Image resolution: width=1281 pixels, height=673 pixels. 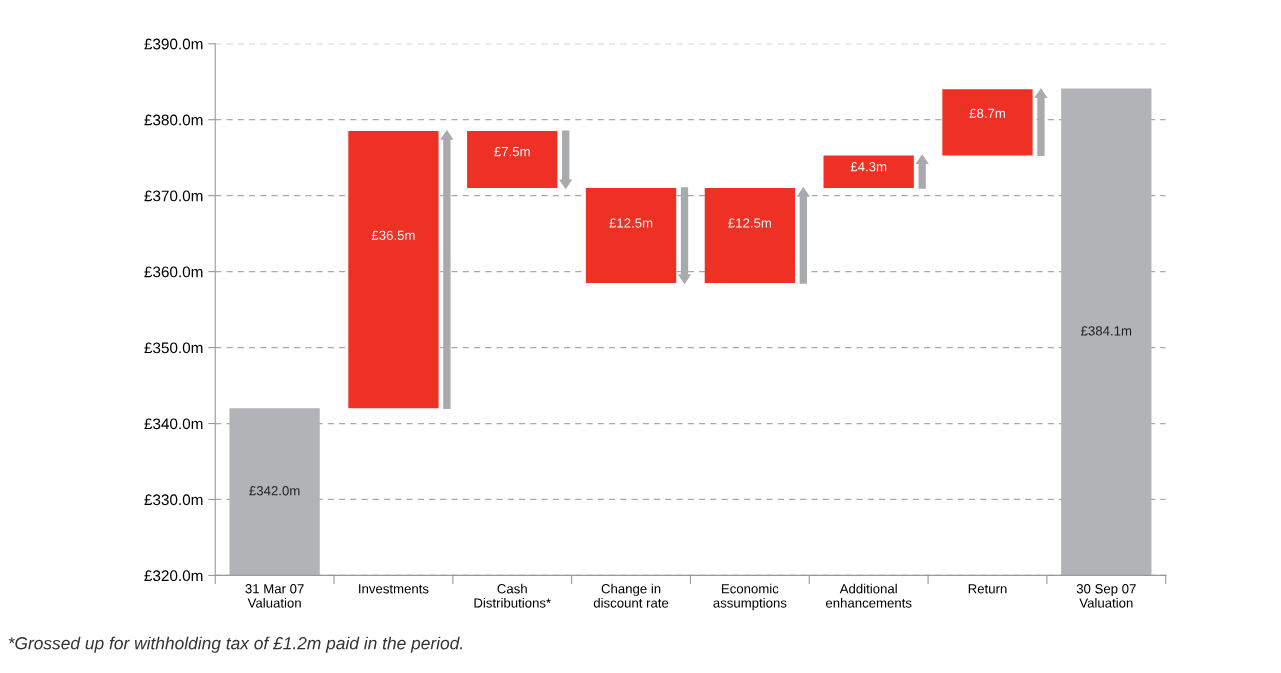 What do you see at coordinates (750, 597) in the screenshot?
I see `x-tick-label: Economic assumptions` at bounding box center [750, 597].